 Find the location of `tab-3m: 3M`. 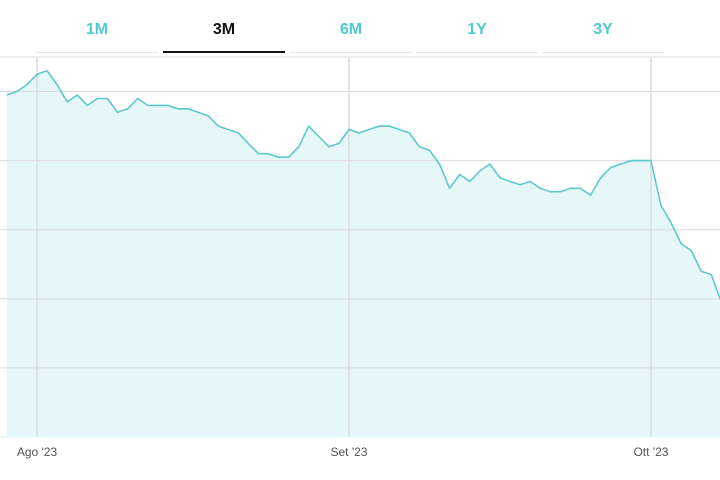

tab-3m: 3M is located at coordinates (224, 26).